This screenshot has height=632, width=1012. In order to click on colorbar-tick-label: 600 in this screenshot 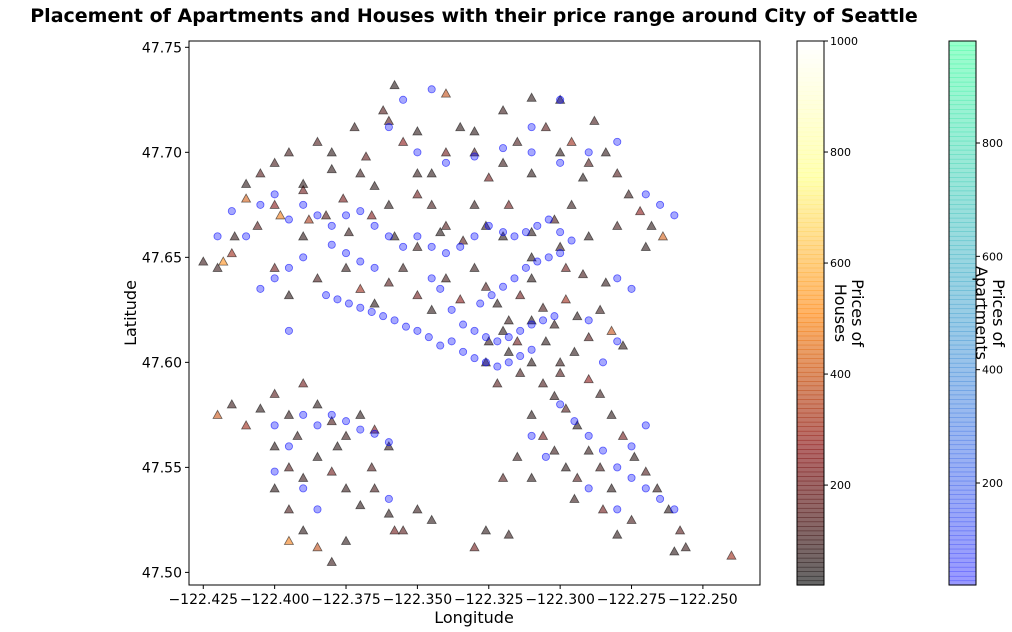, I will do `click(840, 263)`.